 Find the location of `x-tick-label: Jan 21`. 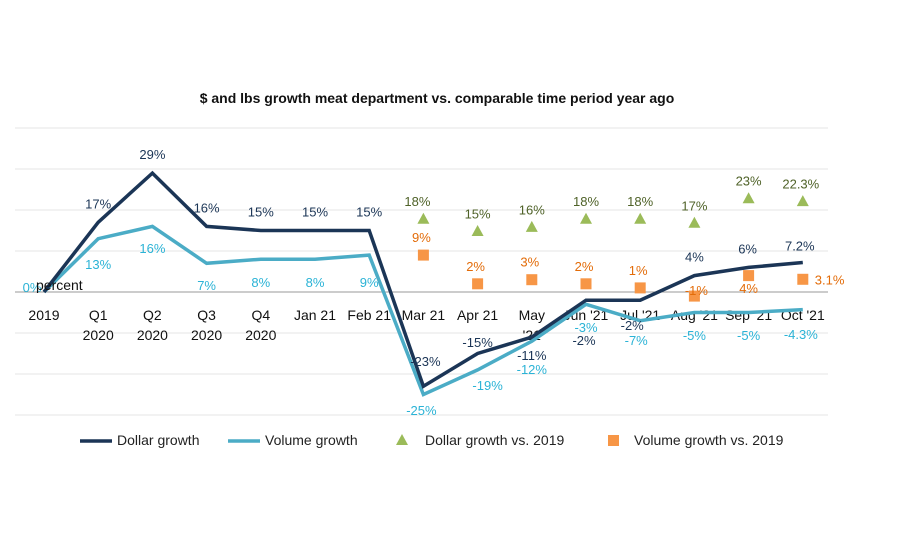

x-tick-label: Jan 21 is located at coordinates (315, 315).